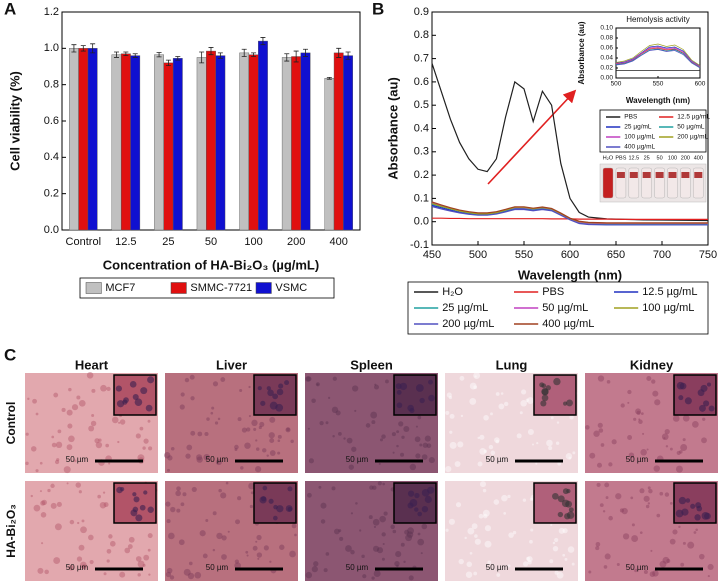 This screenshot has width=721, height=585. I want to click on x-tick-label: 400, so click(339, 242).